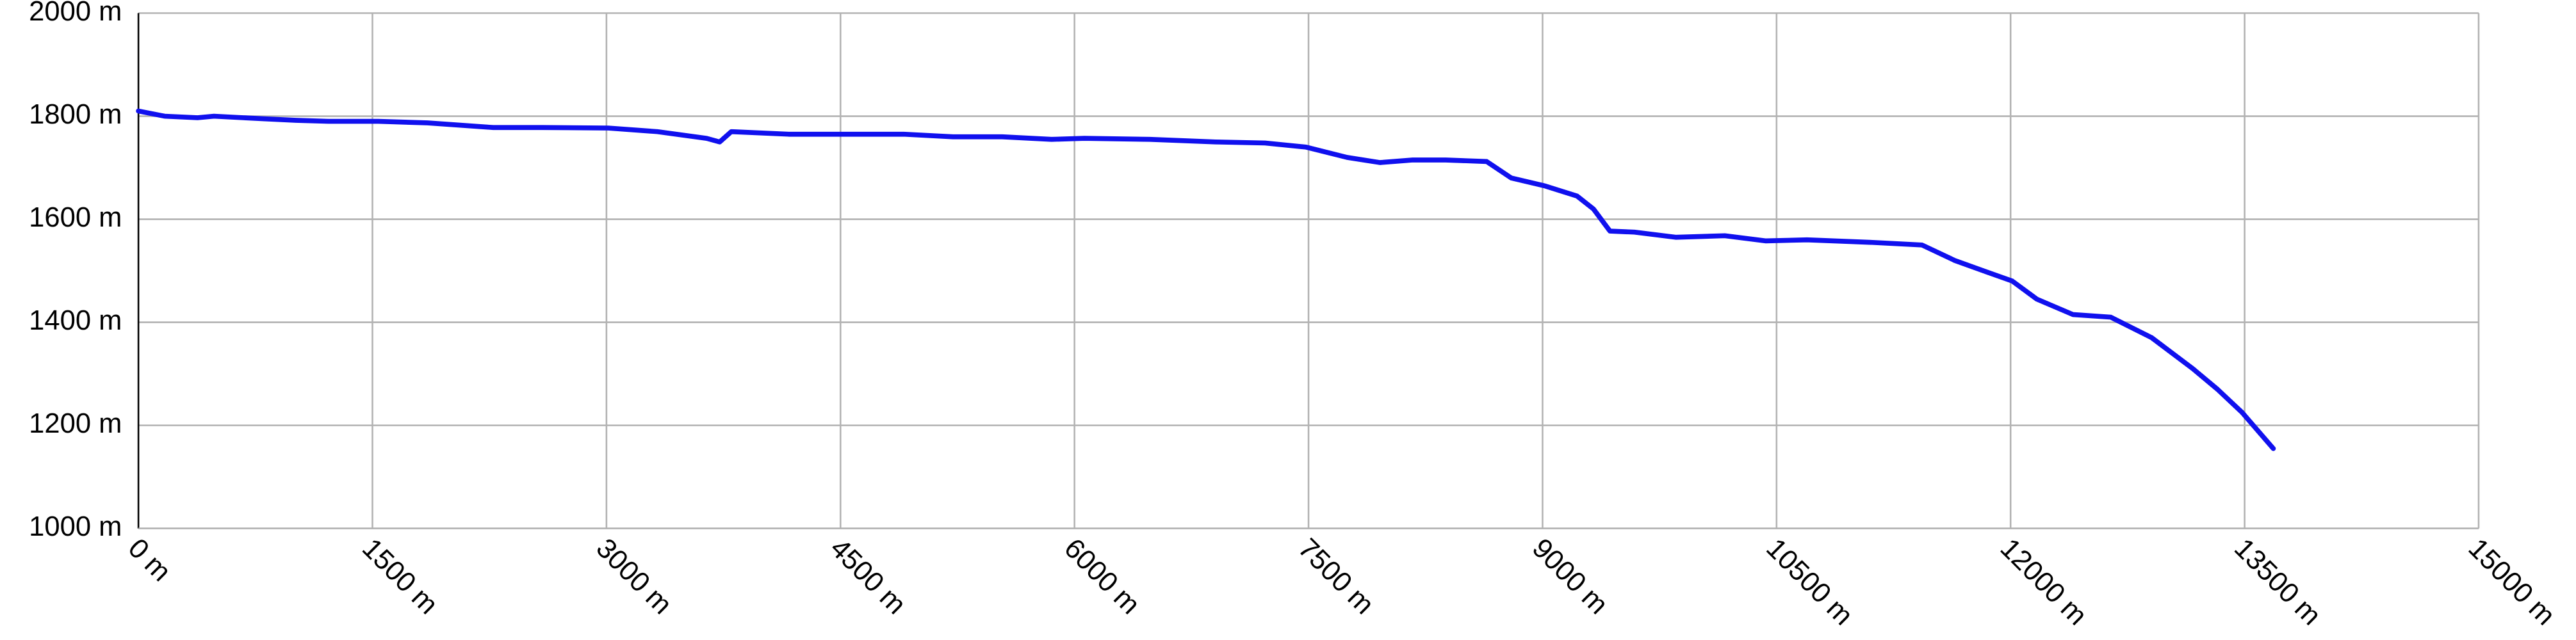 This screenshot has height=640, width=2576. What do you see at coordinates (1570, 577) in the screenshot?
I see `x-tick-label: 9000 m` at bounding box center [1570, 577].